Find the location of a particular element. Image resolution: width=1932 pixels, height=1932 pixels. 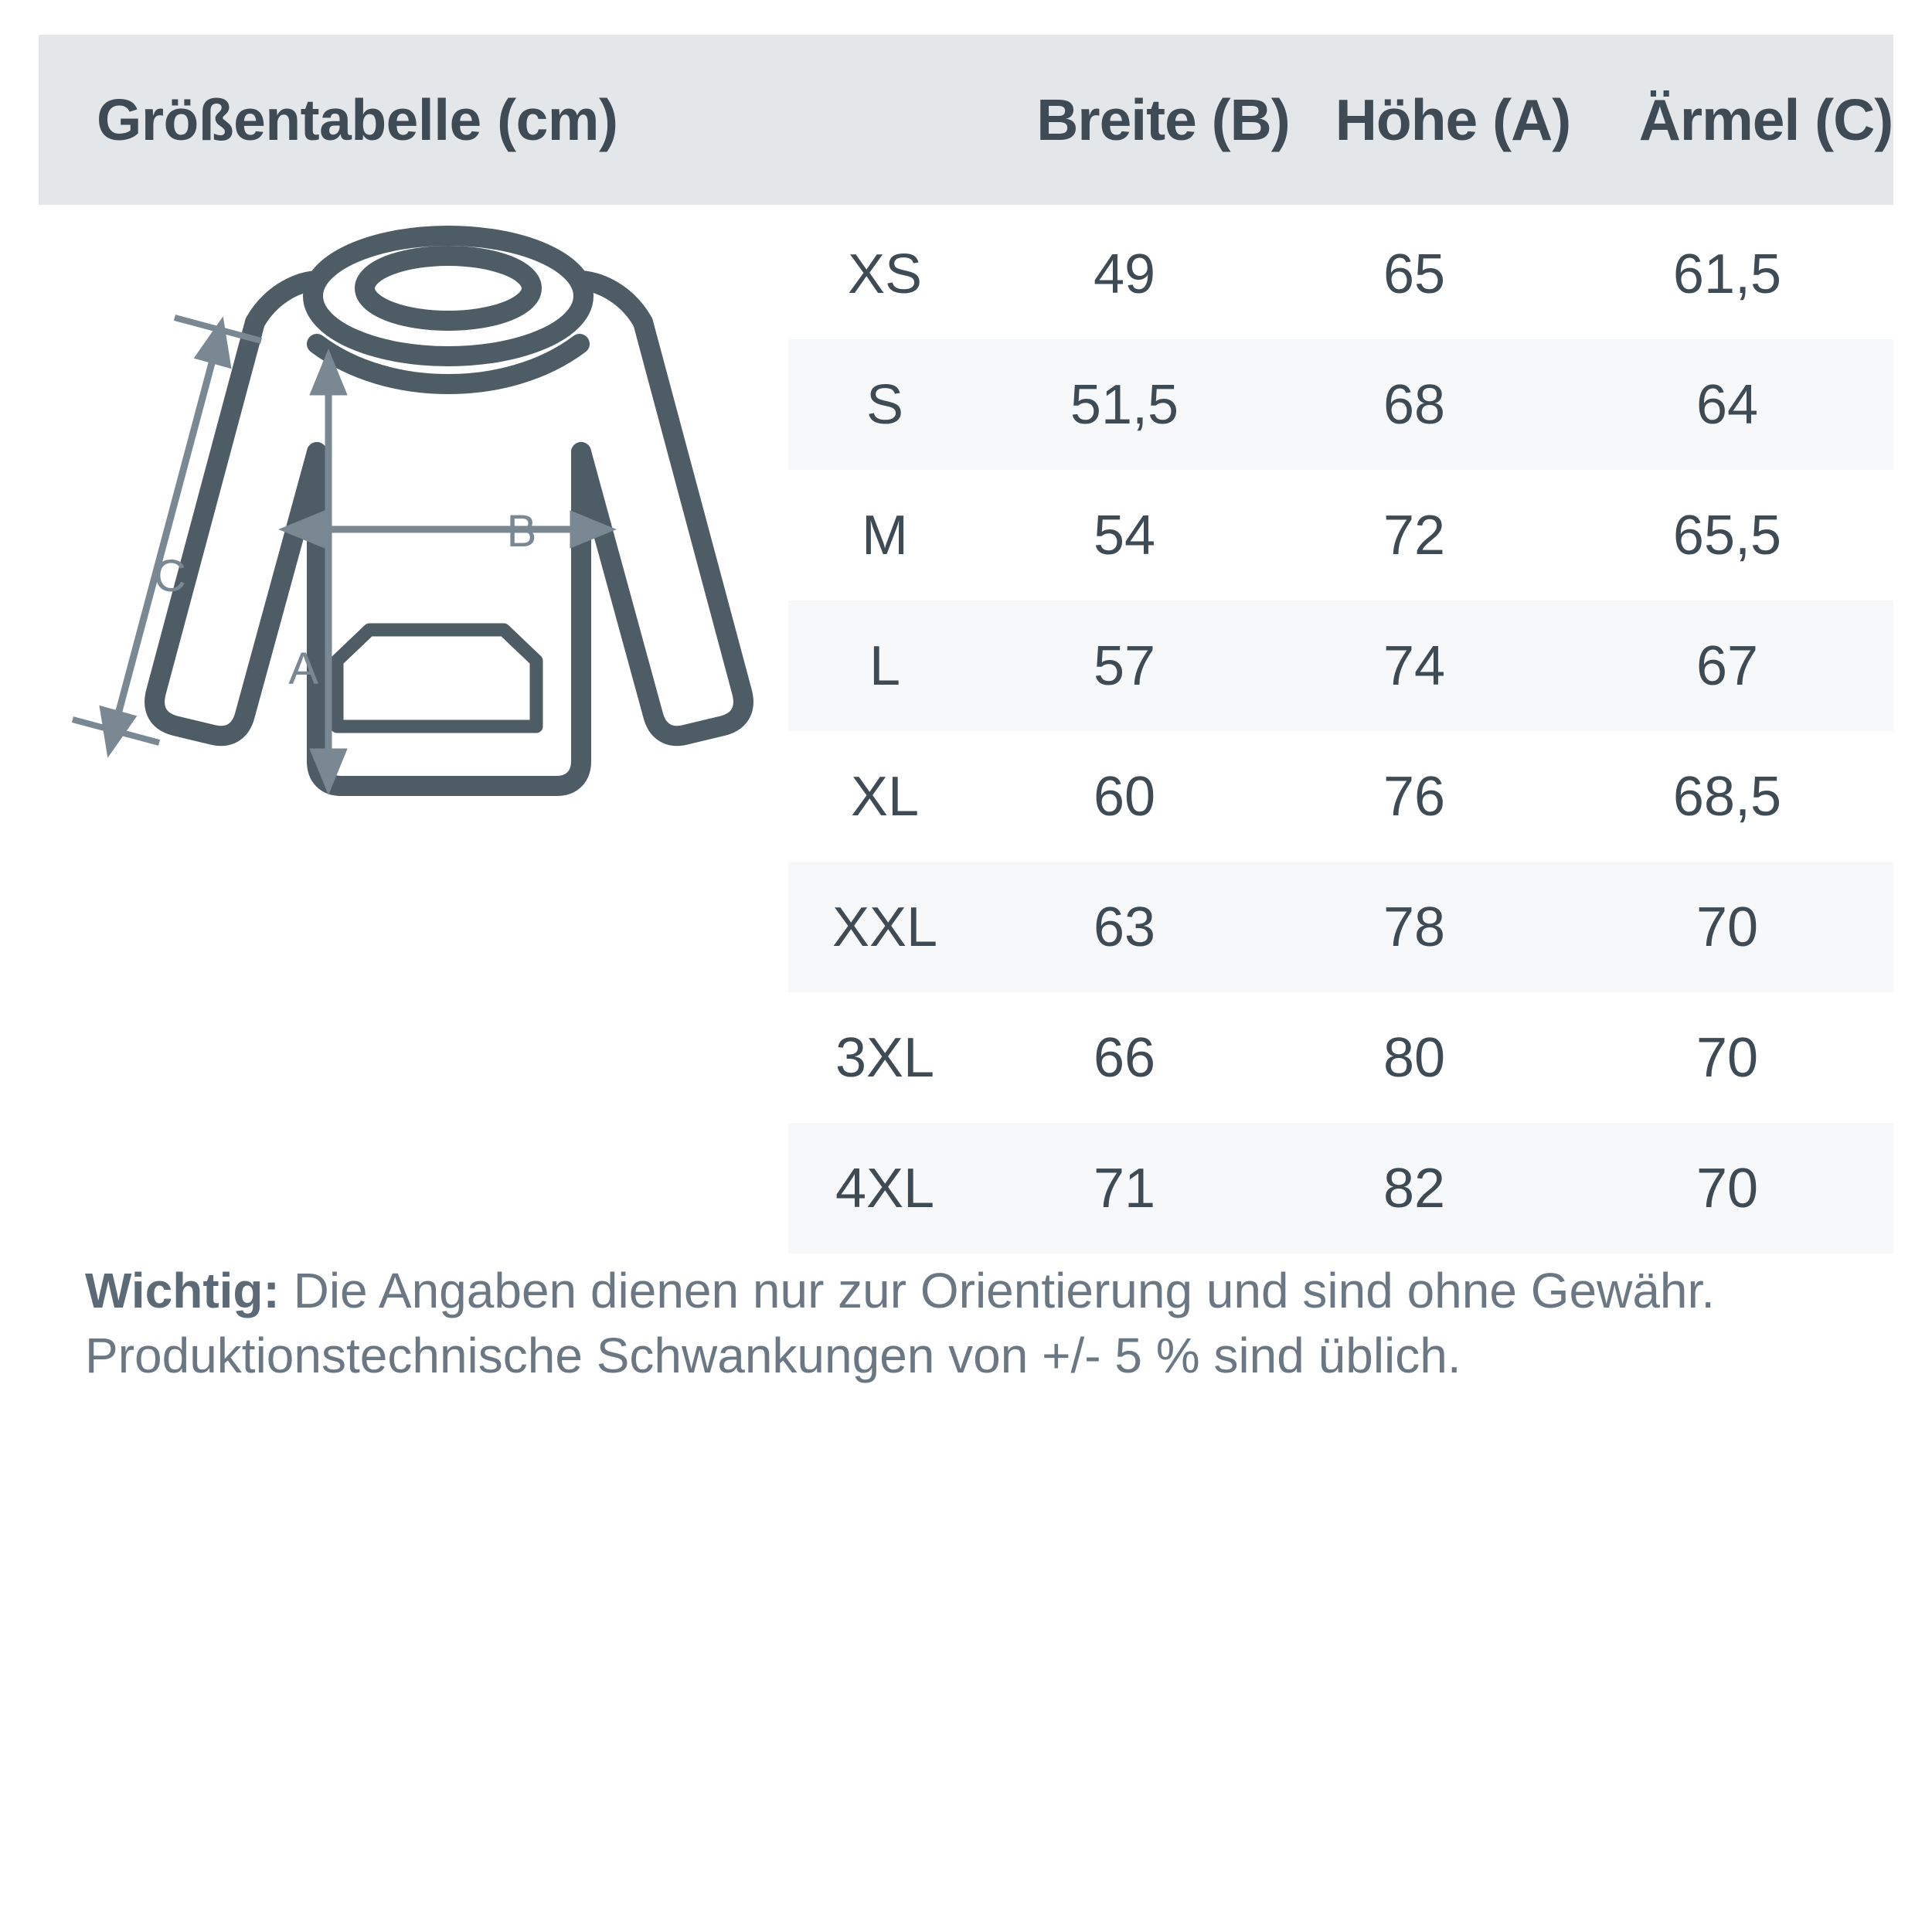

cell-hoehe: 78 is located at coordinates (1414, 927).